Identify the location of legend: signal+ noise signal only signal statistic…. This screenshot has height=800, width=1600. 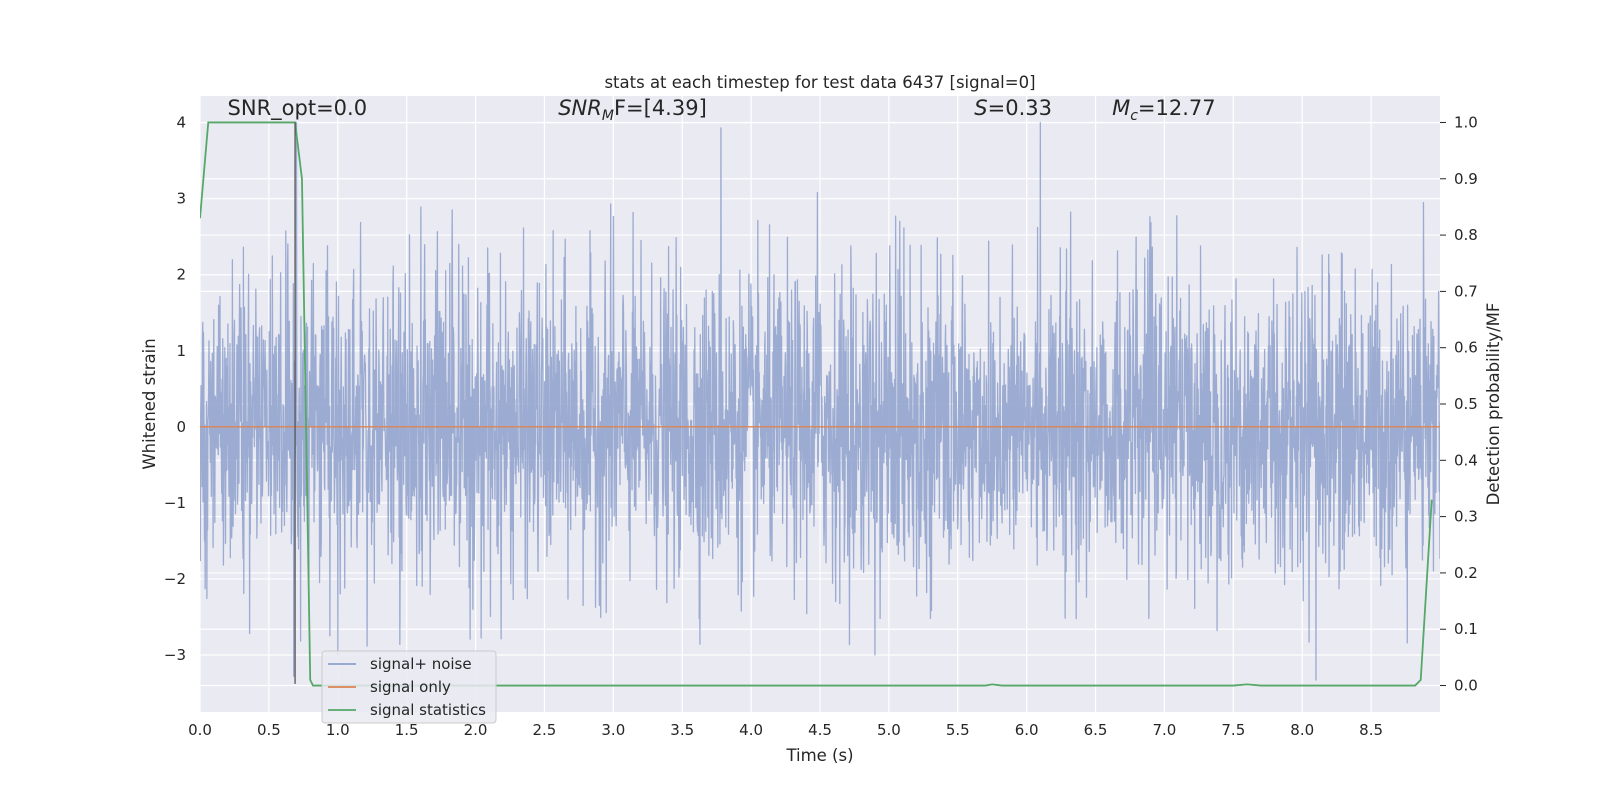
(409, 687).